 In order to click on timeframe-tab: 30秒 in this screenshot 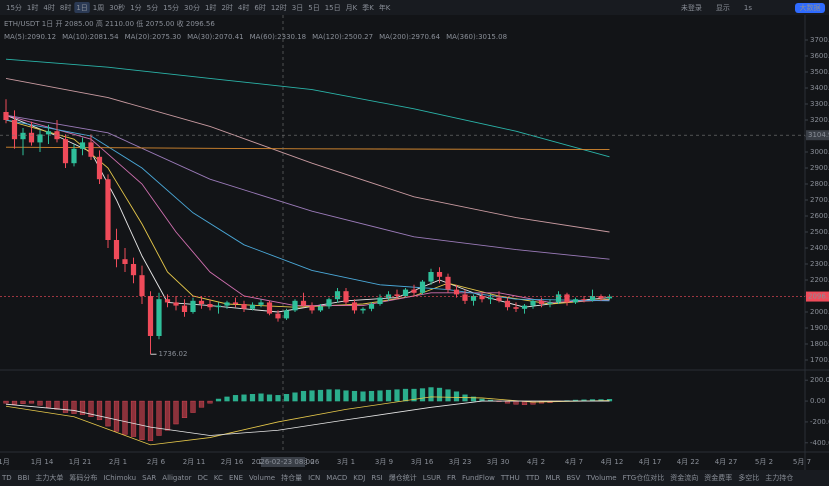, I will do `click(117, 7)`.